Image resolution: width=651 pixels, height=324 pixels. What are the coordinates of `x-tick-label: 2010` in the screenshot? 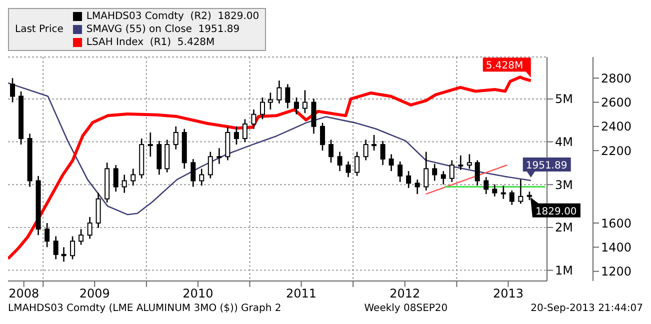 It's located at (198, 293).